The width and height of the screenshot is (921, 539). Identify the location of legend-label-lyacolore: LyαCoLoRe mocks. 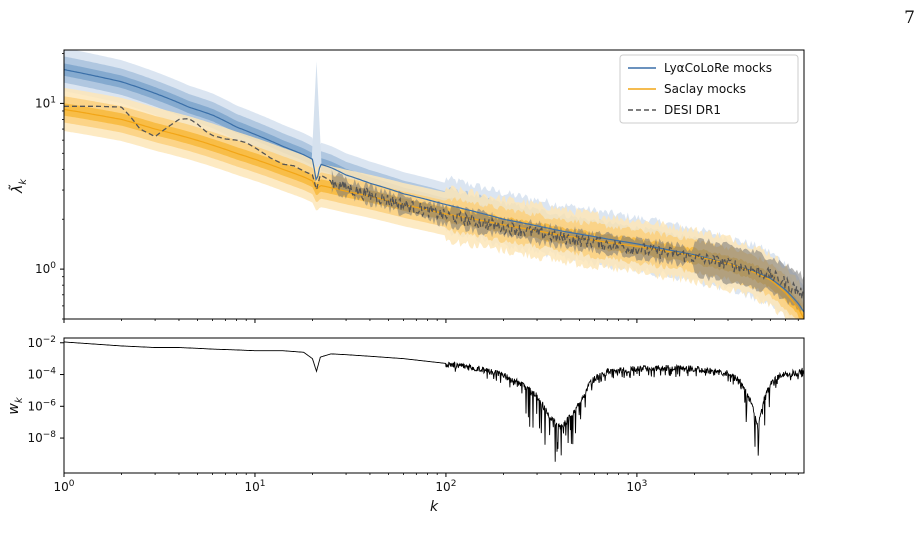
(718, 68).